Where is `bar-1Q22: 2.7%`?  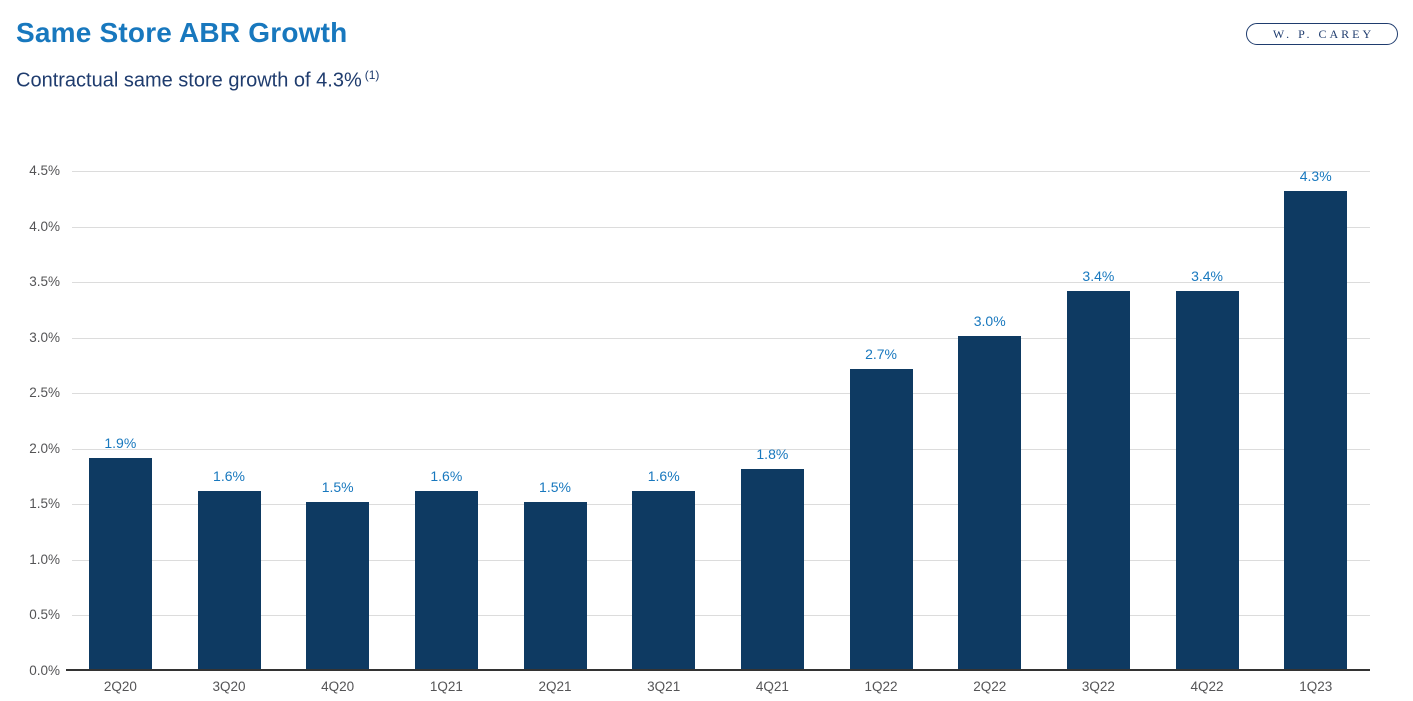 bar-1Q22: 2.7% is located at coordinates (881, 507).